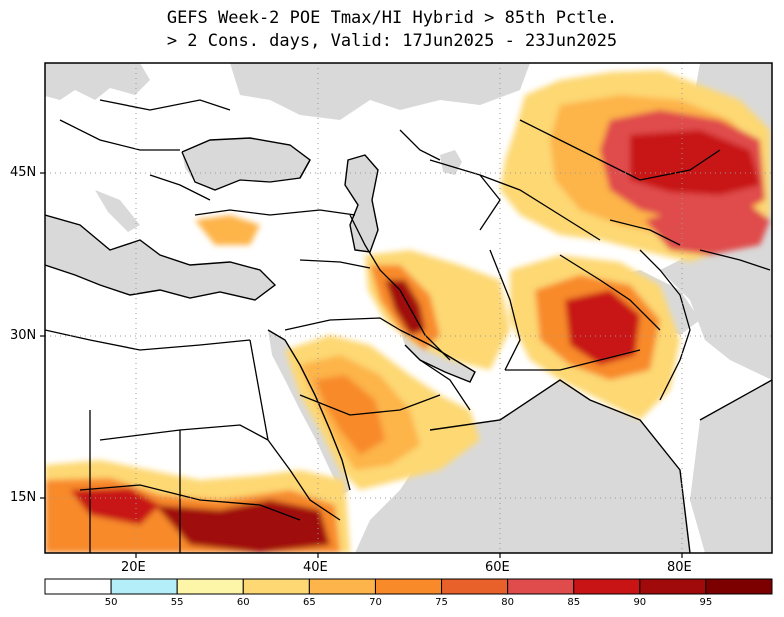 Image resolution: width=784 pixels, height=617 pixels. I want to click on kazakhstan-darkred, so click(695, 162).